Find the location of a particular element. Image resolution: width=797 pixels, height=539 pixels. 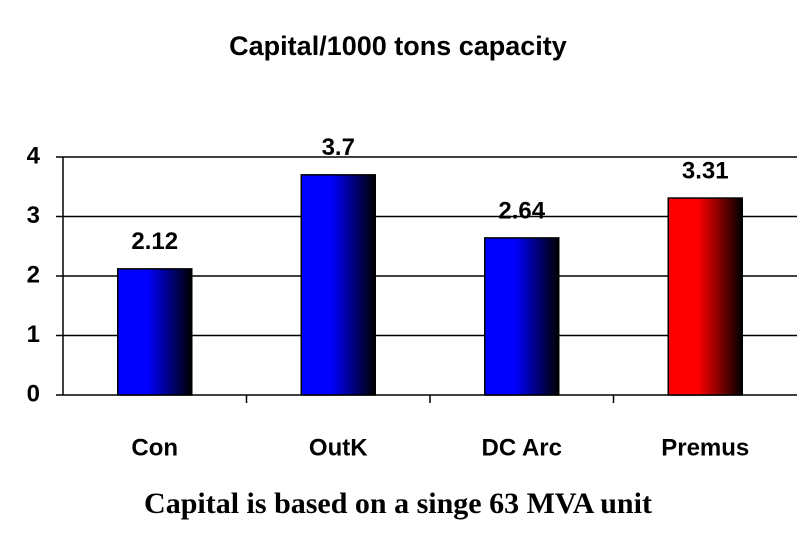

y-tick-label: 4 is located at coordinates (34, 155).